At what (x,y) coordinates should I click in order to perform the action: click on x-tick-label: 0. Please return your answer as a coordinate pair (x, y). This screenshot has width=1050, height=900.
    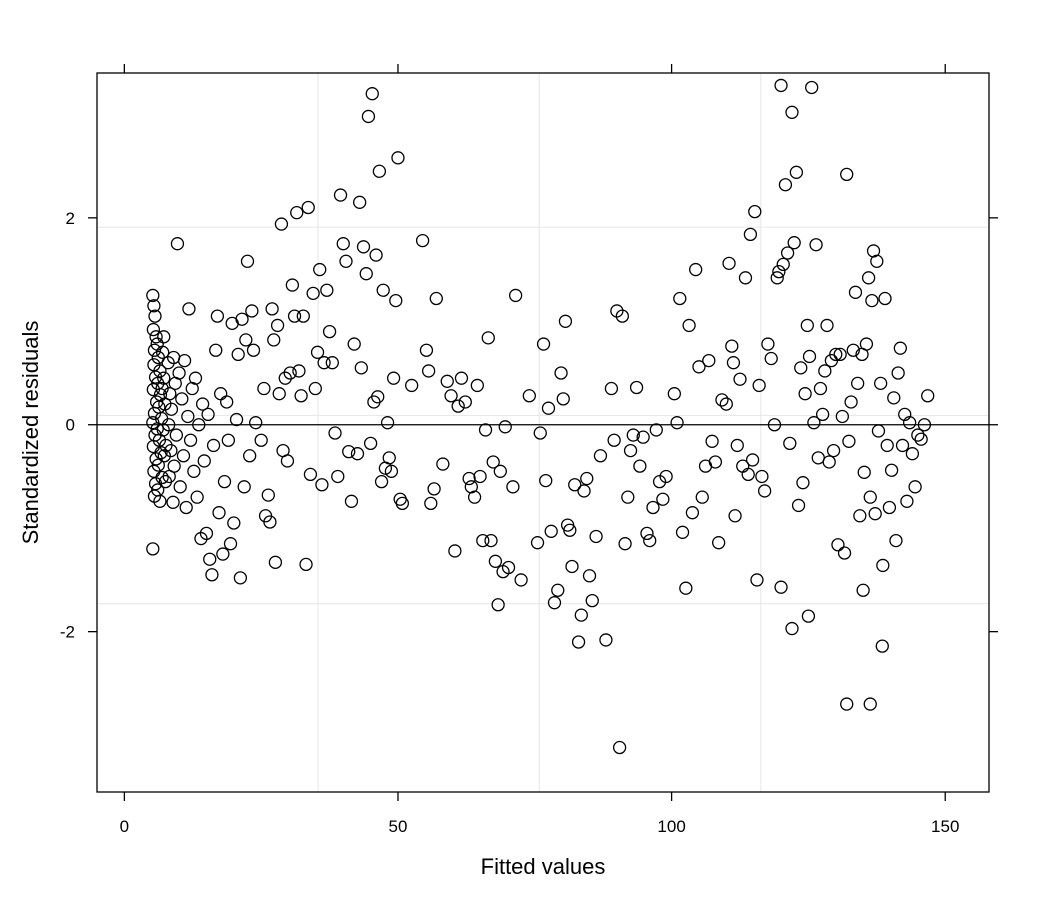
    Looking at the image, I should click on (124, 826).